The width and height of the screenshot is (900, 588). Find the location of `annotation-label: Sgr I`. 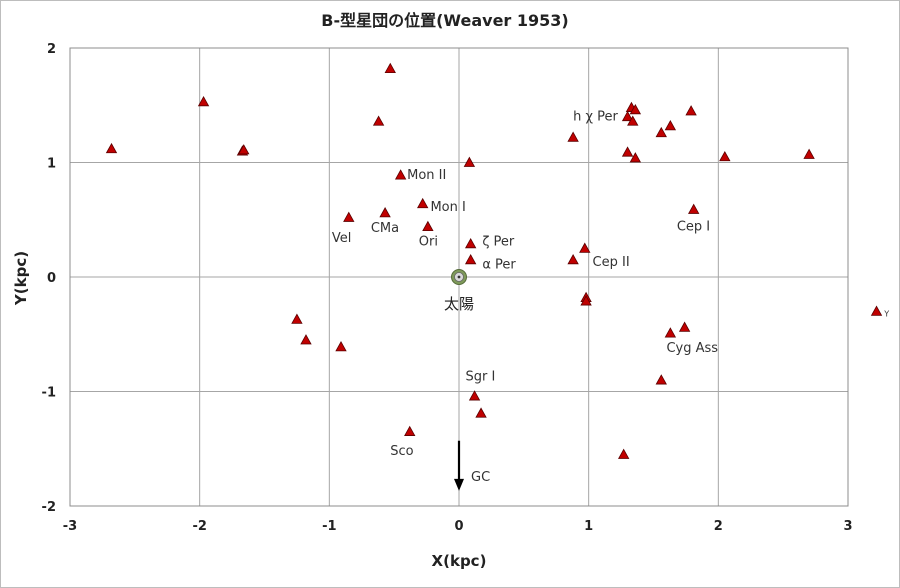

annotation-label: Sgr I is located at coordinates (480, 377).